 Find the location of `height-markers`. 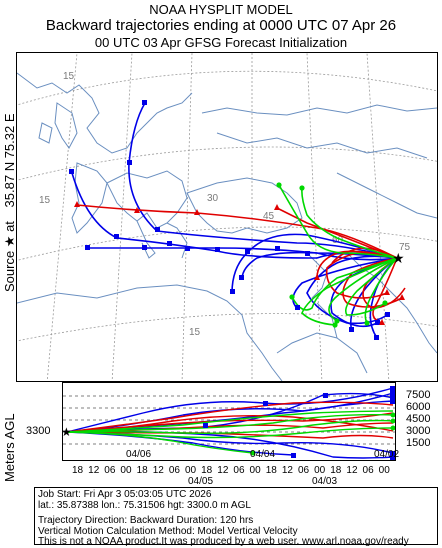

height-markers is located at coordinates (299, 423).